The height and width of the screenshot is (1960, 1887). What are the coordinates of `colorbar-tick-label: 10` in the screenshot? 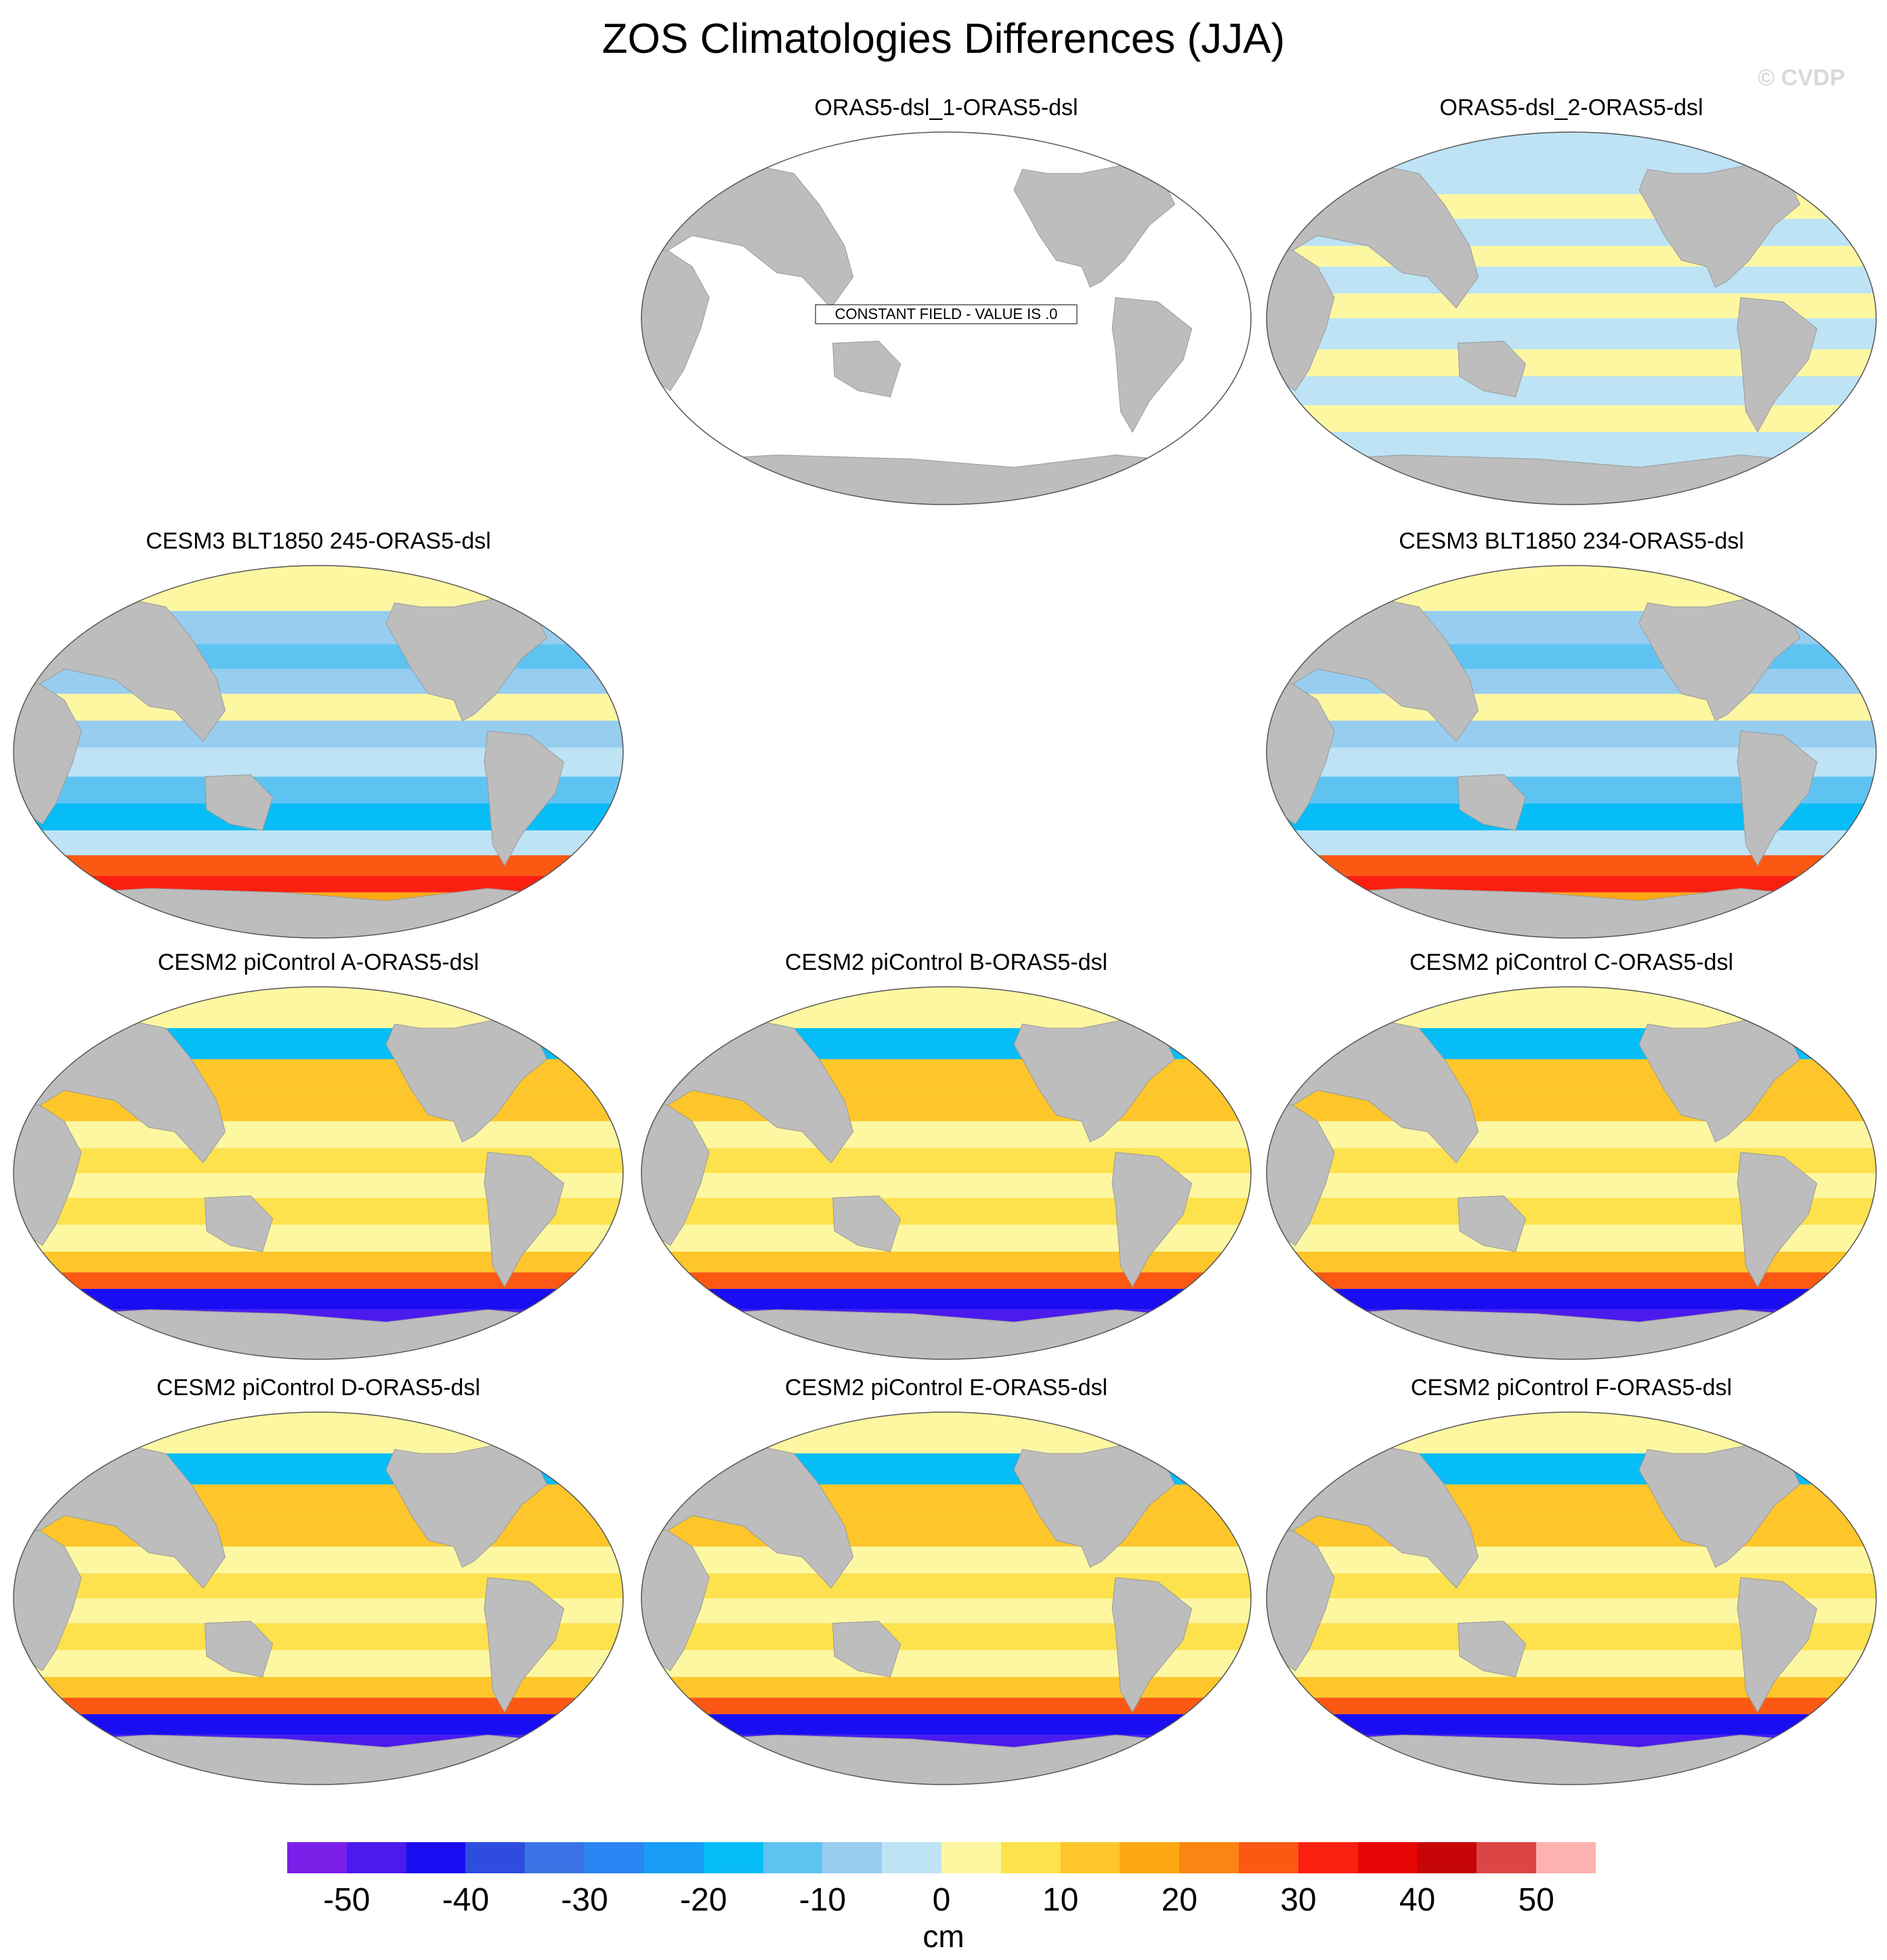 It's located at (1060, 1900).